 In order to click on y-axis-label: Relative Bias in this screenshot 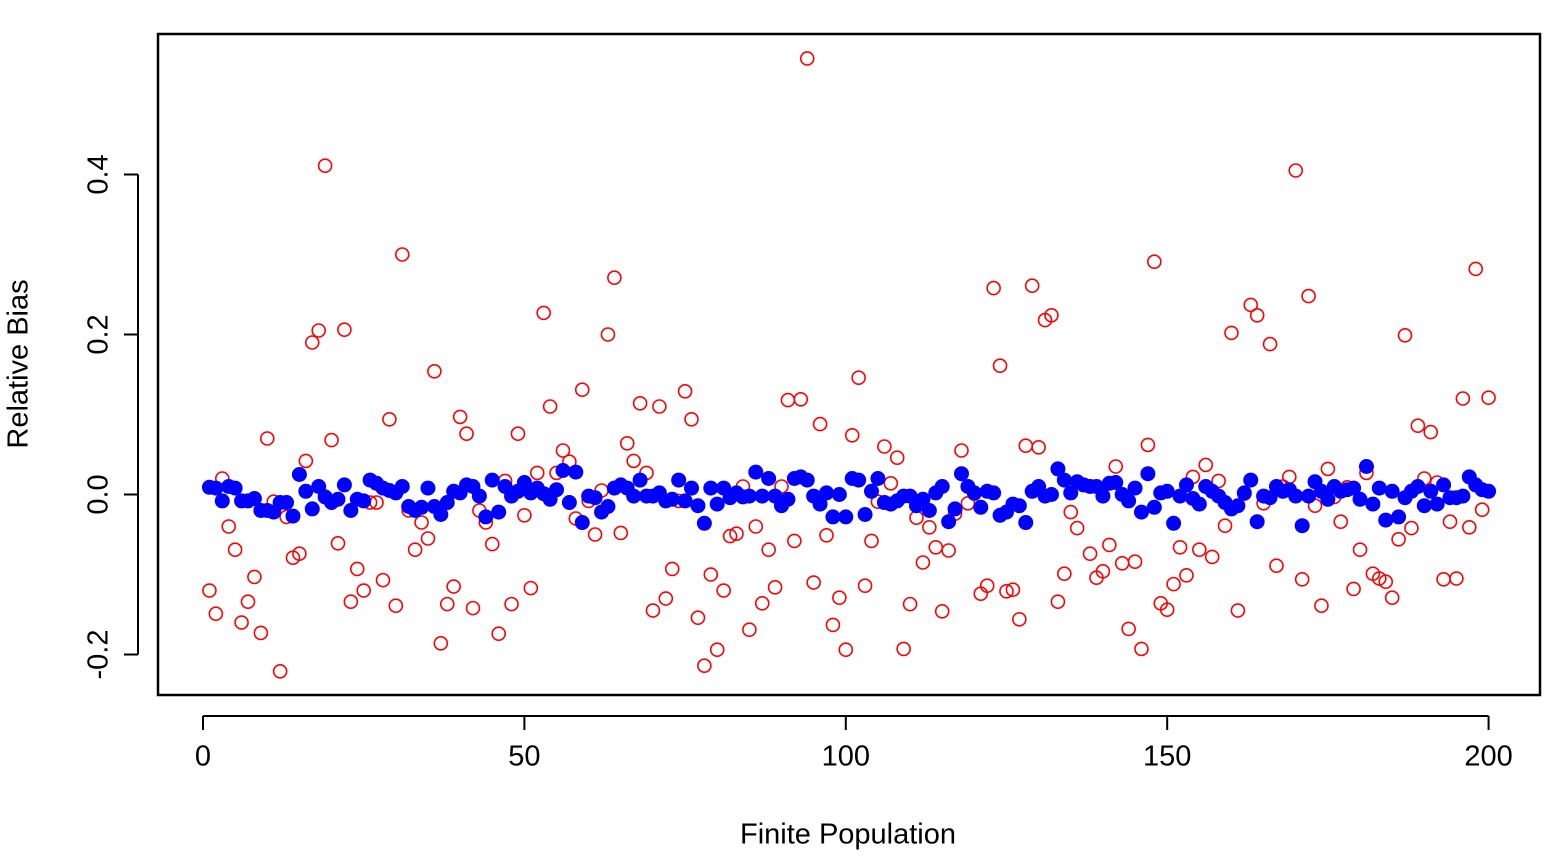, I will do `click(19, 363)`.